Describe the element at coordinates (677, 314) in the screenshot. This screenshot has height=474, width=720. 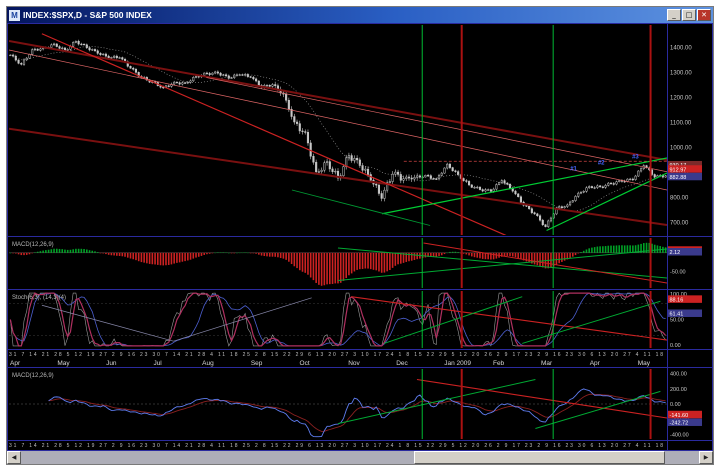
I see `svg-text: 61.41` at that location.